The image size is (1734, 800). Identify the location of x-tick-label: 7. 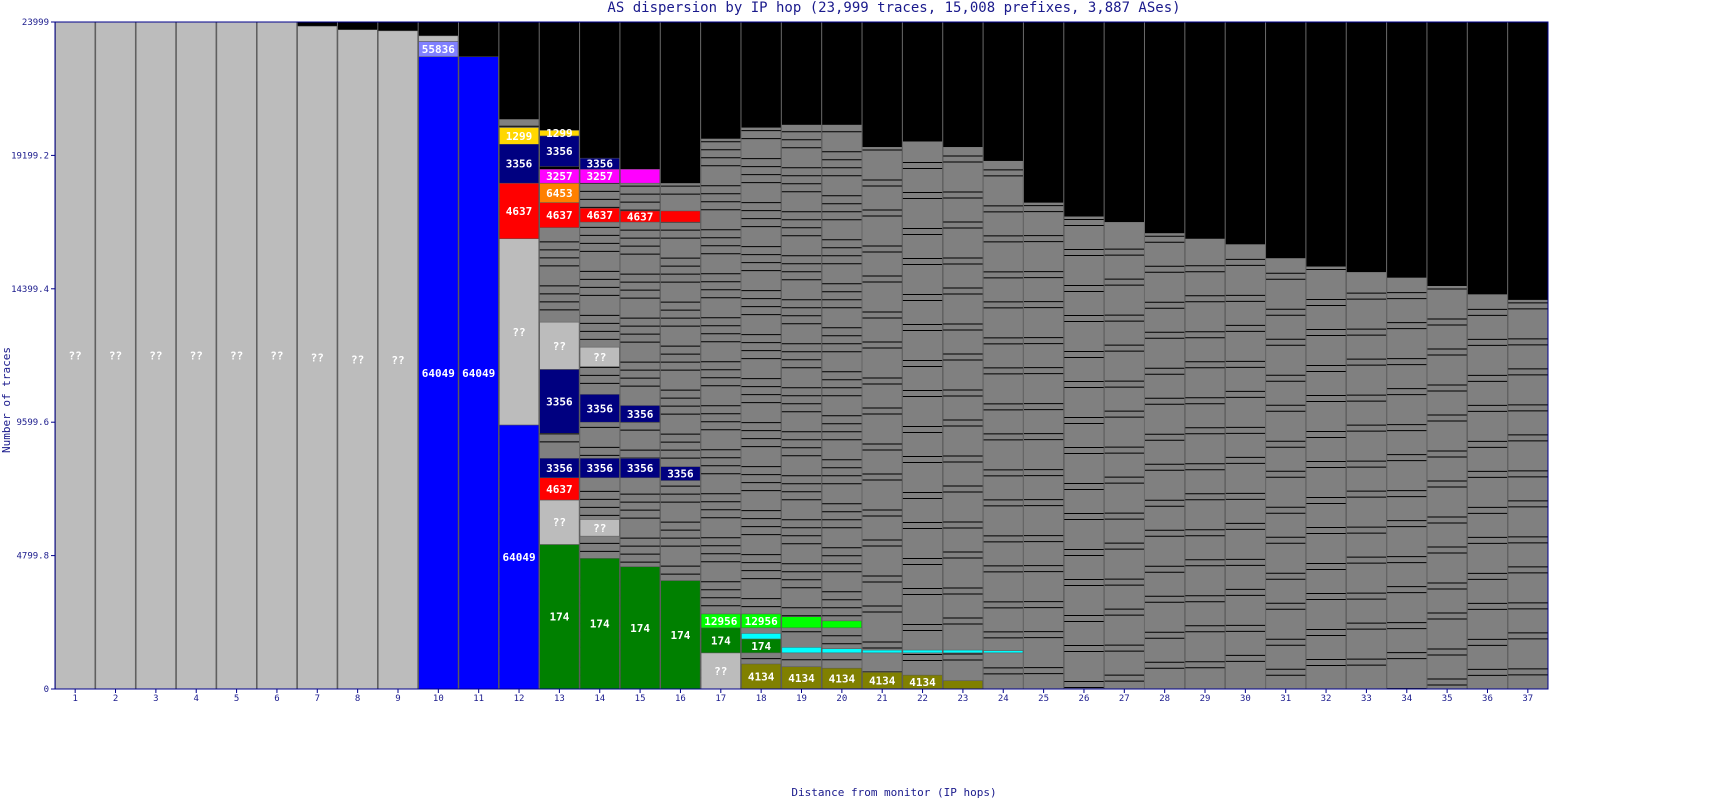
(317, 699).